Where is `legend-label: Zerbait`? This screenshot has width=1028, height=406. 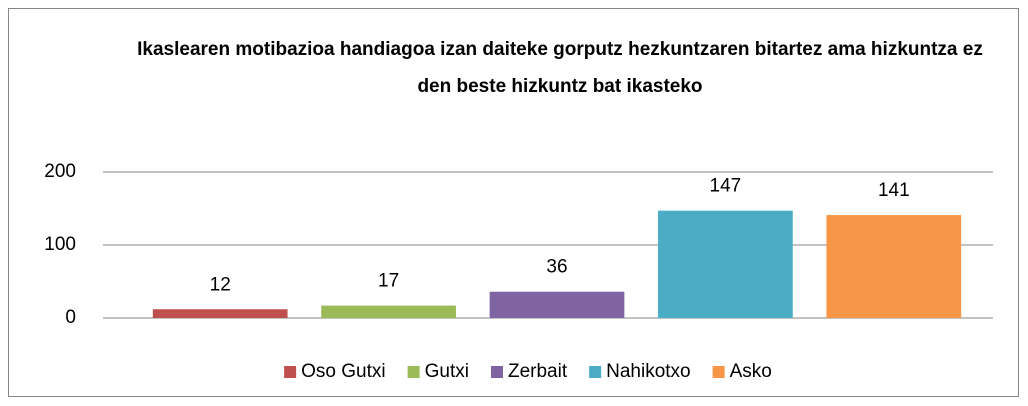 legend-label: Zerbait is located at coordinates (538, 371).